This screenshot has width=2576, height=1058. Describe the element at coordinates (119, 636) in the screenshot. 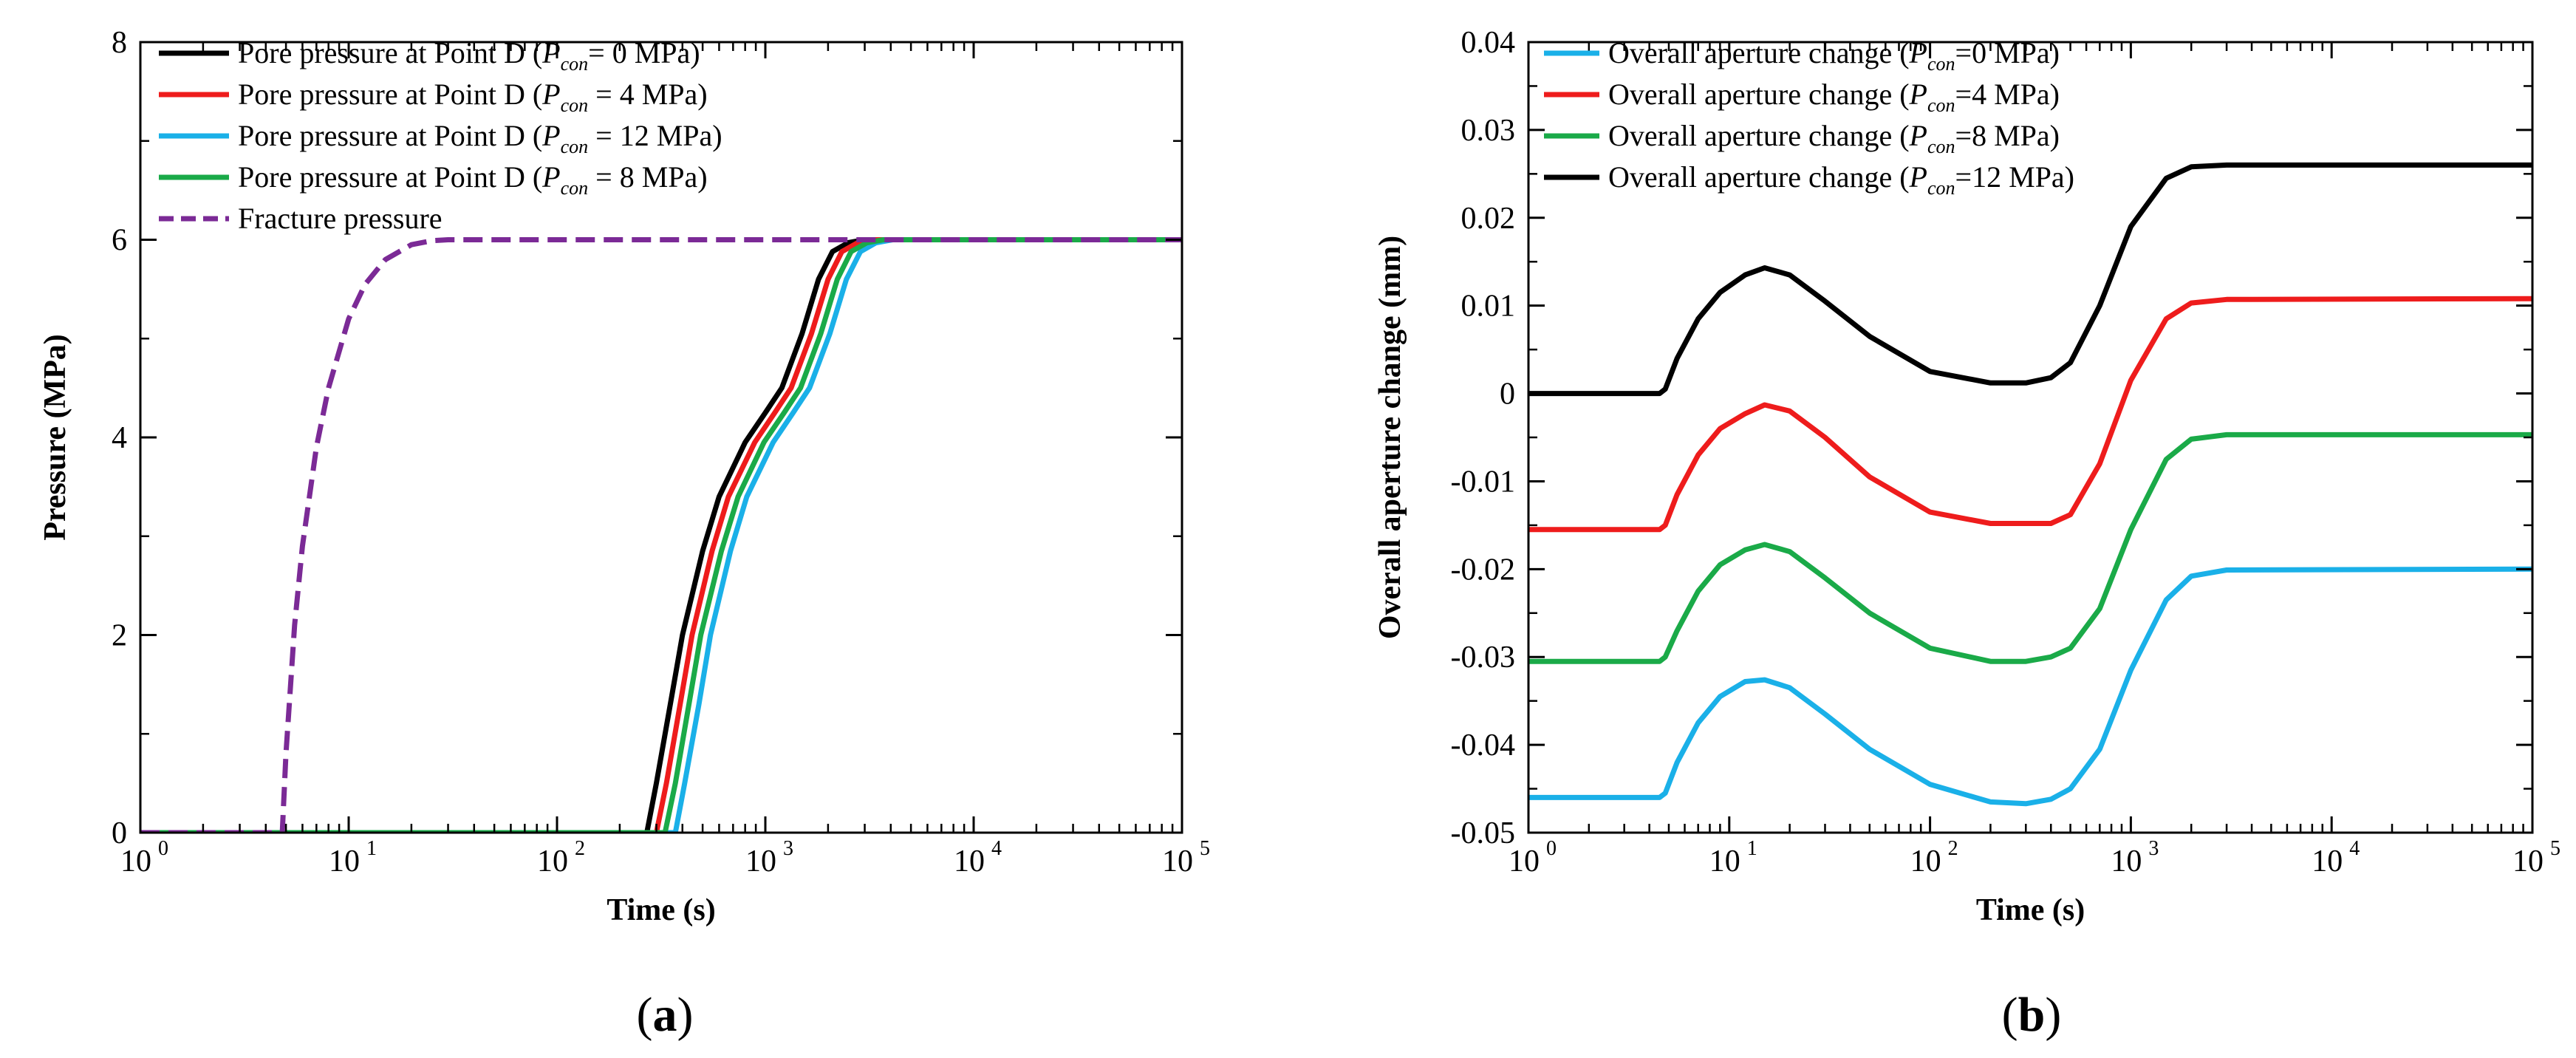

I see `y-tick-label: 2` at that location.